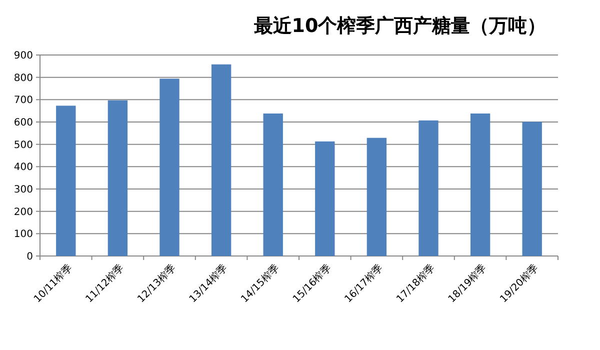 The width and height of the screenshot is (600, 350). Describe the element at coordinates (23, 78) in the screenshot. I see `y-tick-label: 800` at that location.